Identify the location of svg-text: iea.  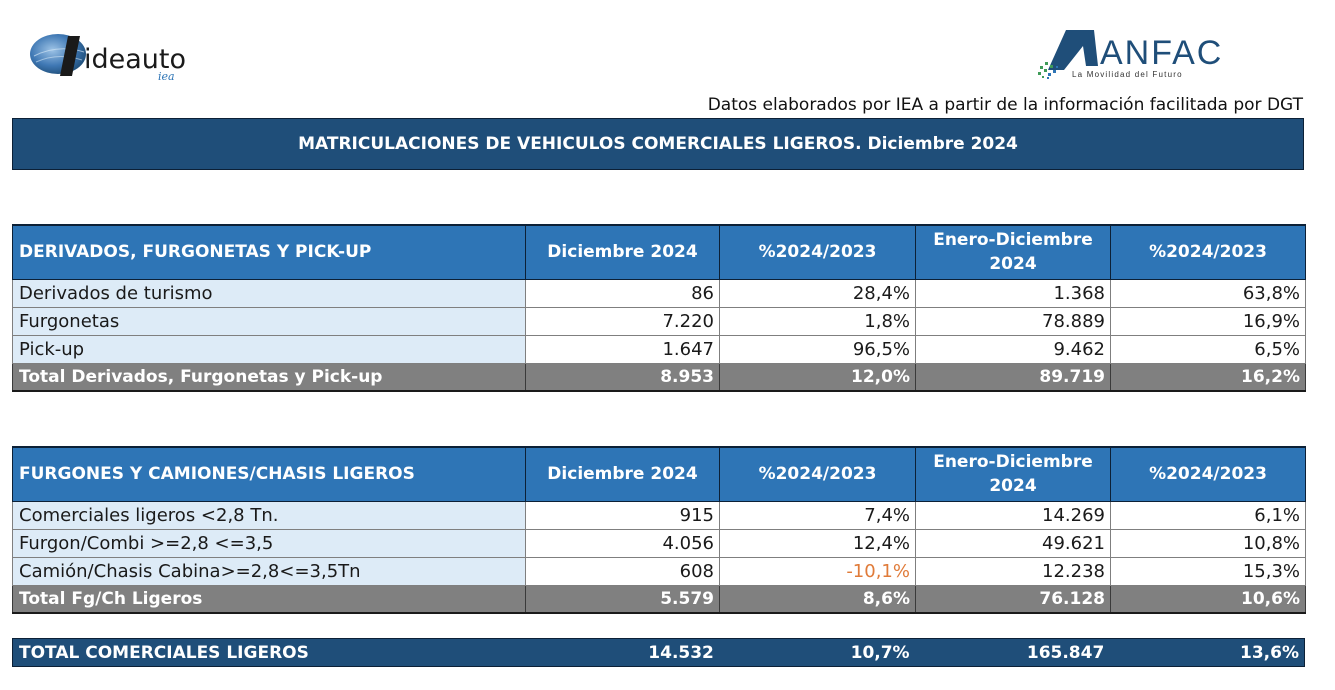
(166, 76).